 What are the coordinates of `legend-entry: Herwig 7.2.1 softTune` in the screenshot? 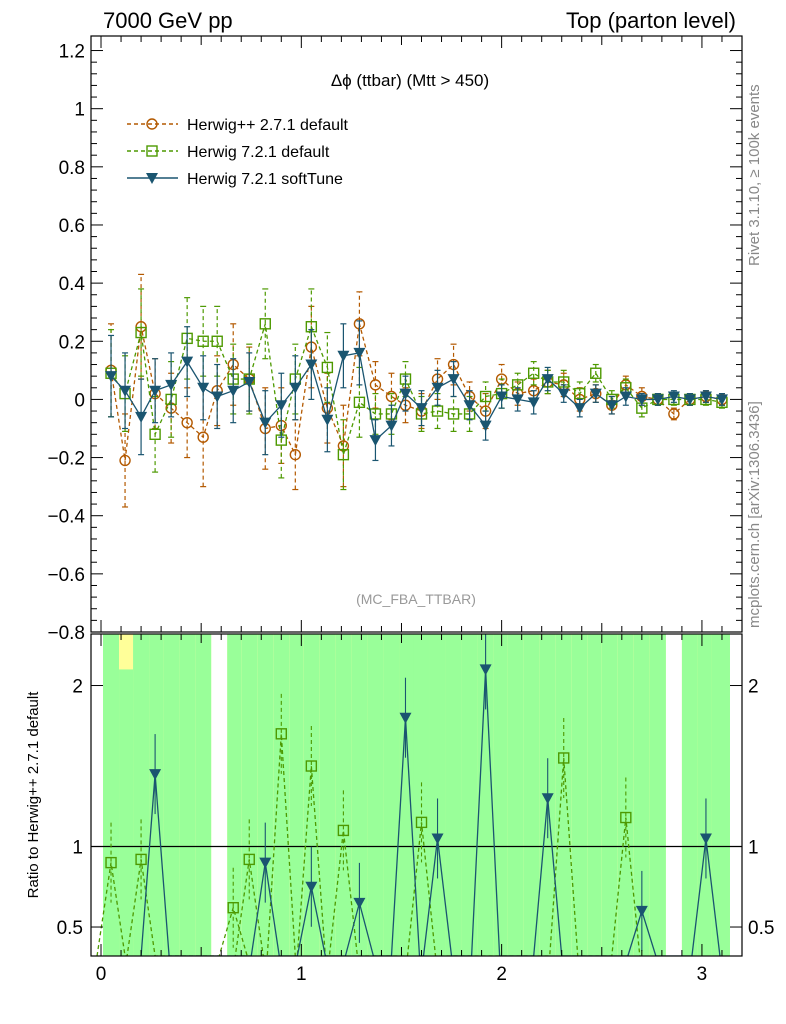 It's located at (235, 179).